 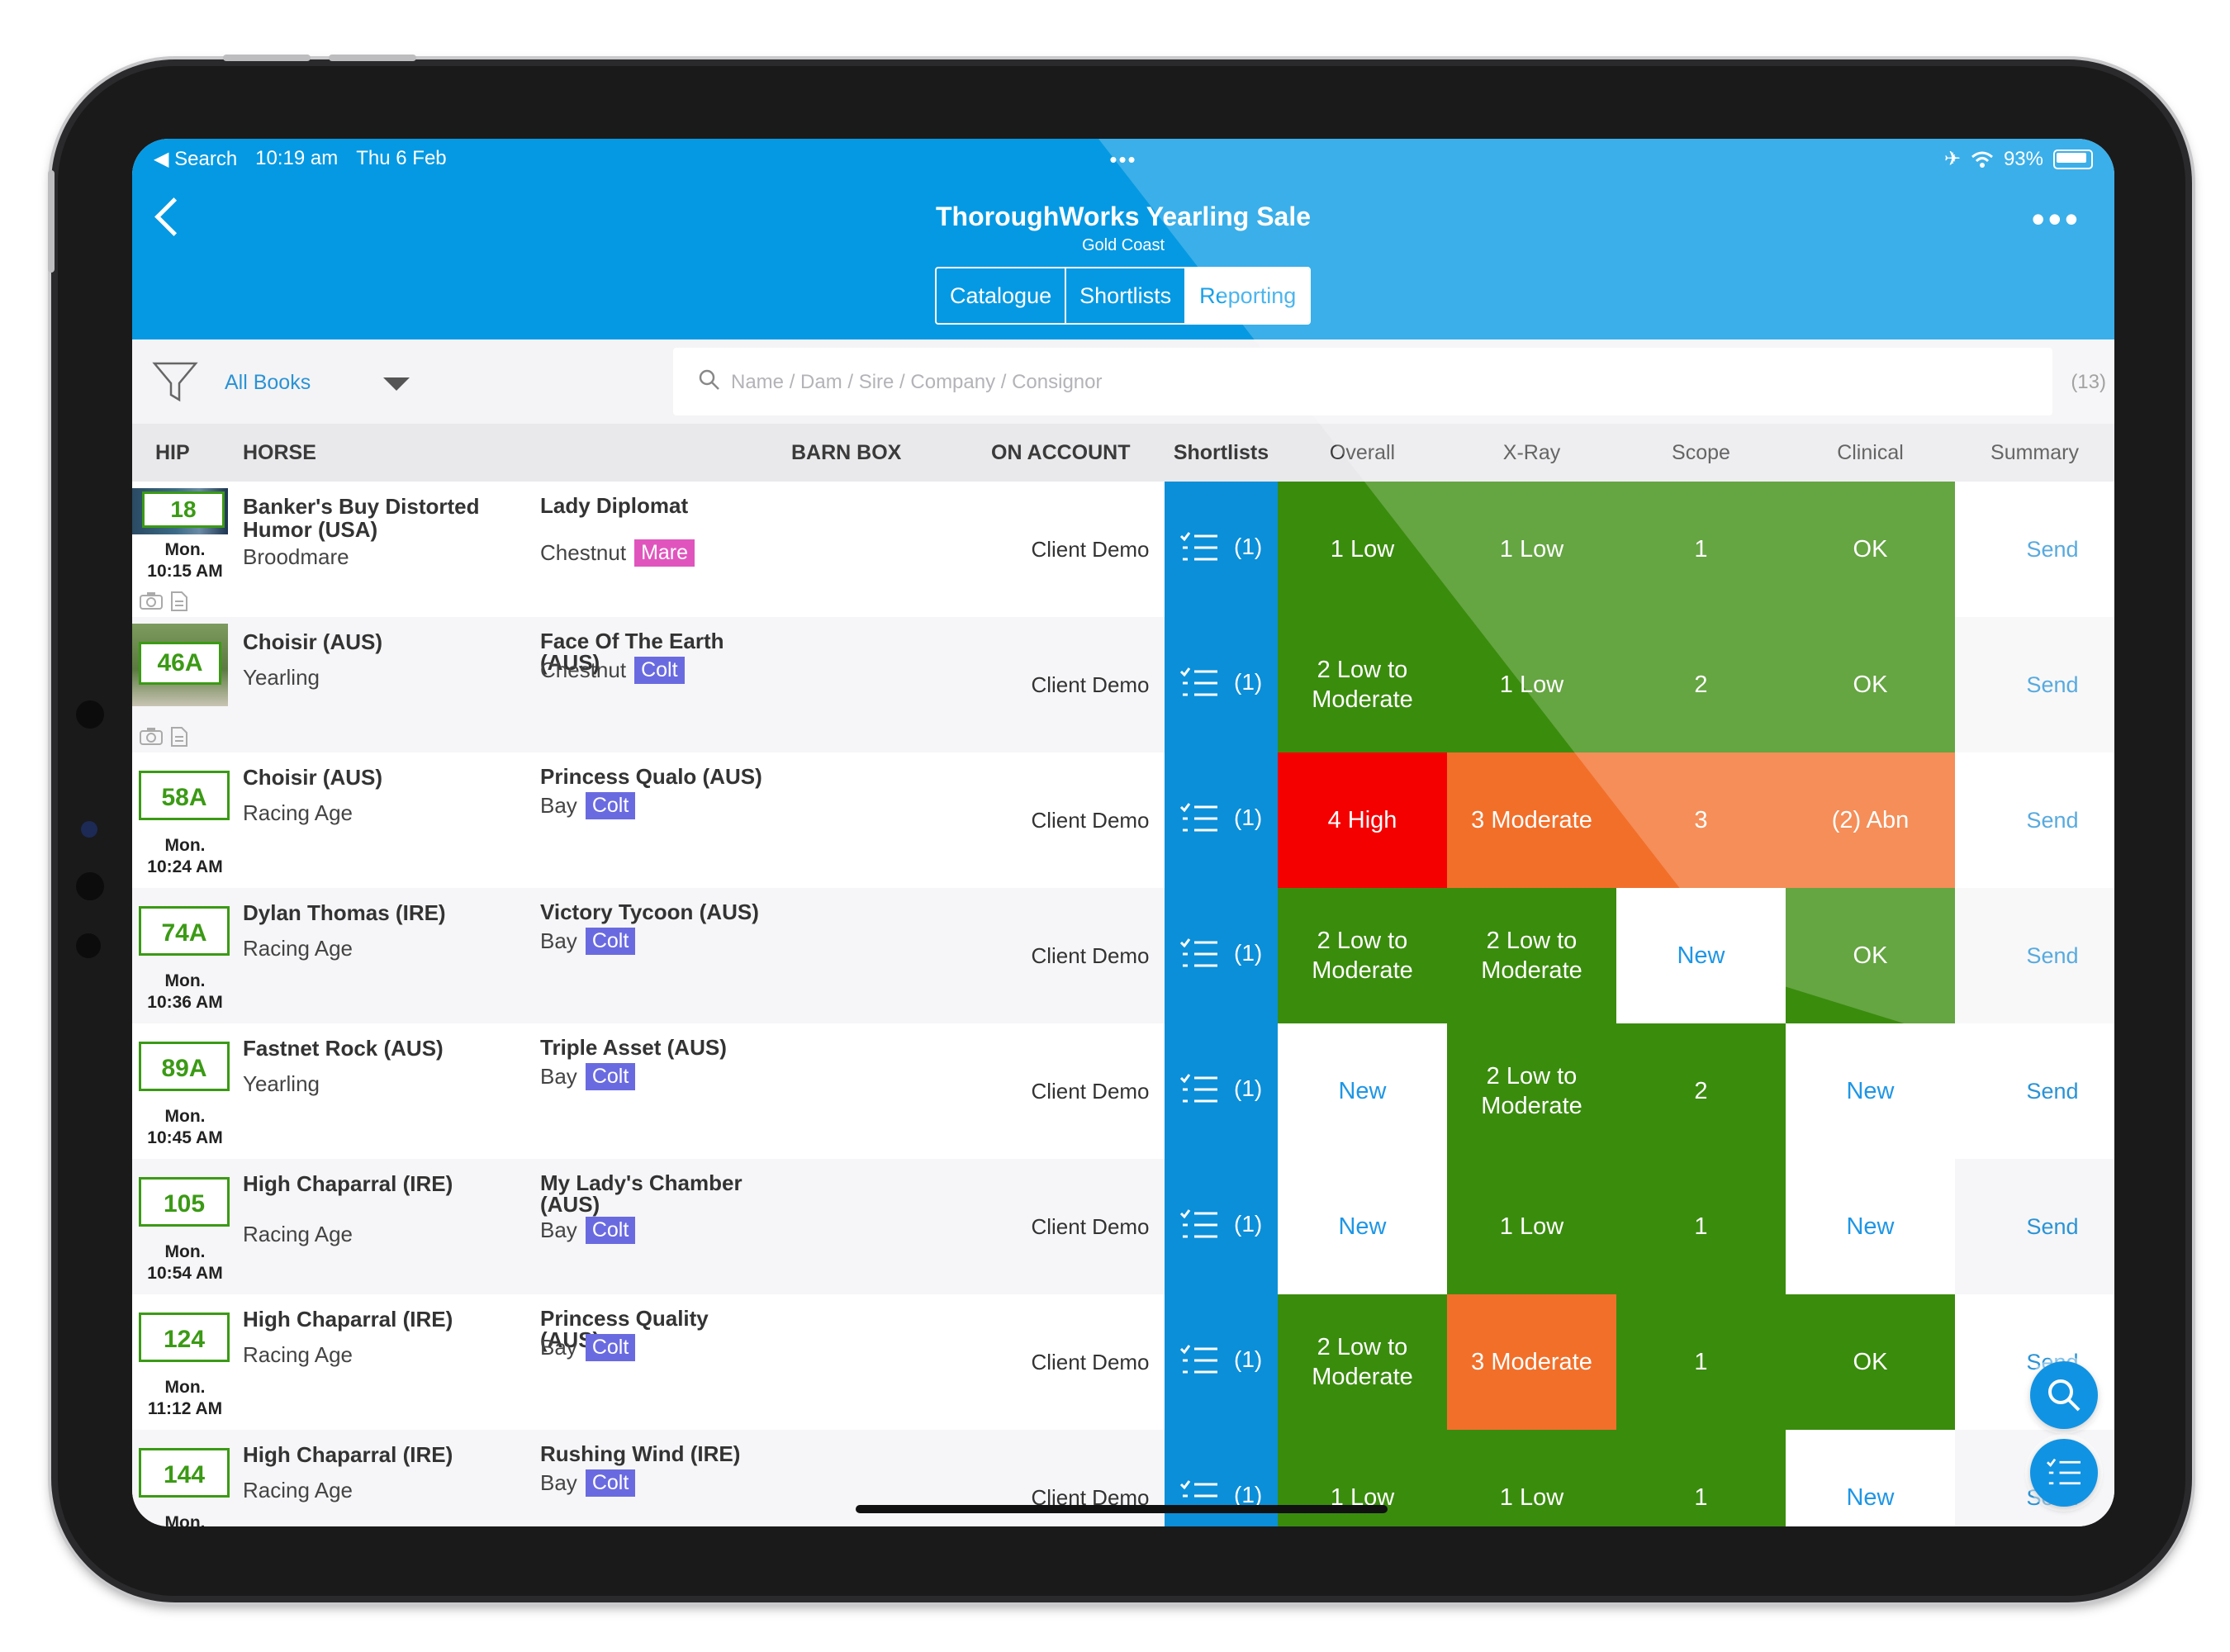 I want to click on inspection-day: Mon., so click(x=185, y=1251).